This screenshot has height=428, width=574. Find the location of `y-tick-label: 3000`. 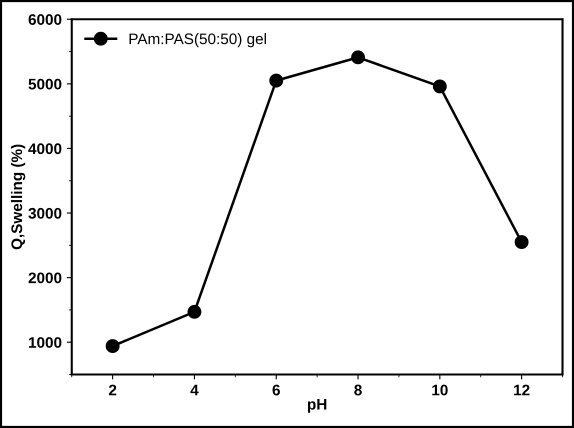

y-tick-label: 3000 is located at coordinates (45, 213).